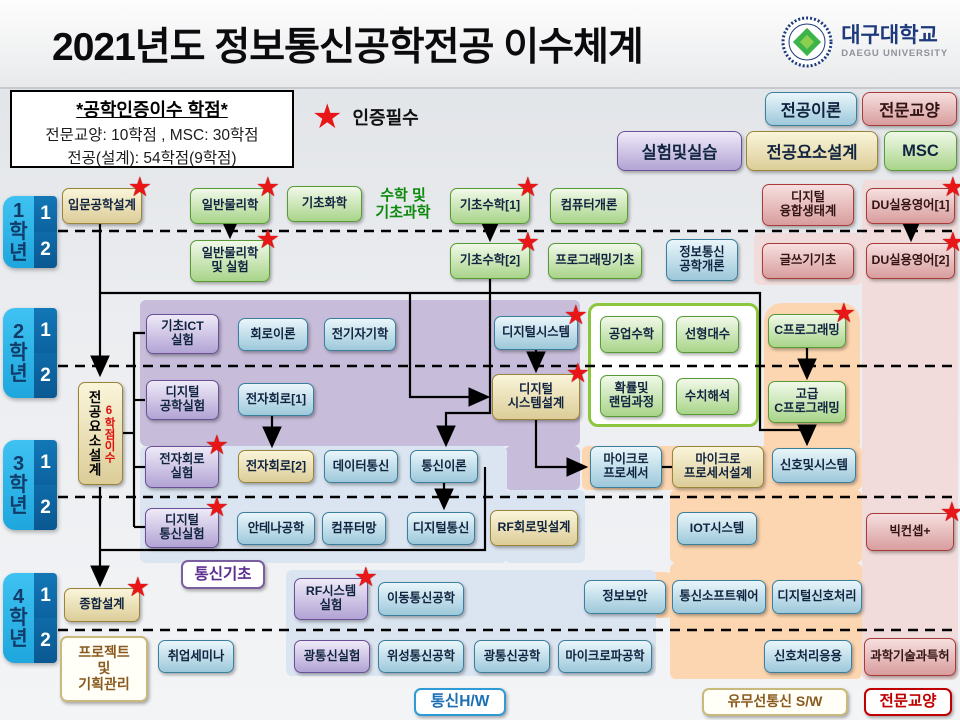 Image resolution: width=960 pixels, height=720 pixels. What do you see at coordinates (94, 433) in the screenshot?
I see `vertical-course-label: 전공요소설계` at bounding box center [94, 433].